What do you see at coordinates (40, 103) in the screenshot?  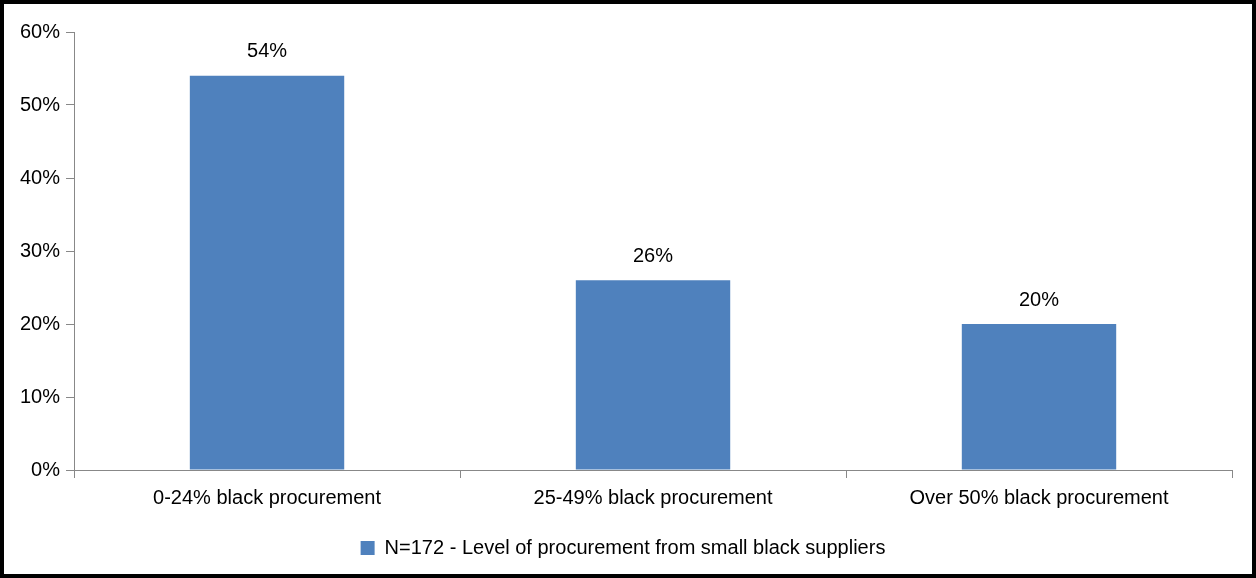 I see `y-tick-label: 50%` at bounding box center [40, 103].